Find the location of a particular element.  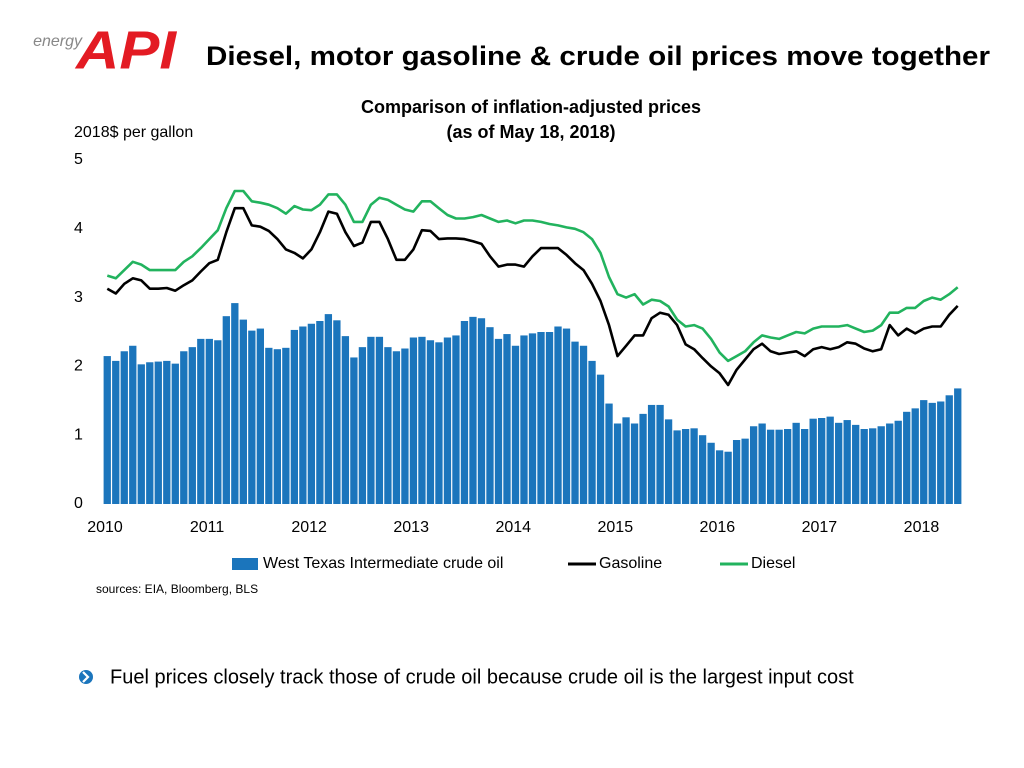

y-tick-label: 5 is located at coordinates (78, 159).